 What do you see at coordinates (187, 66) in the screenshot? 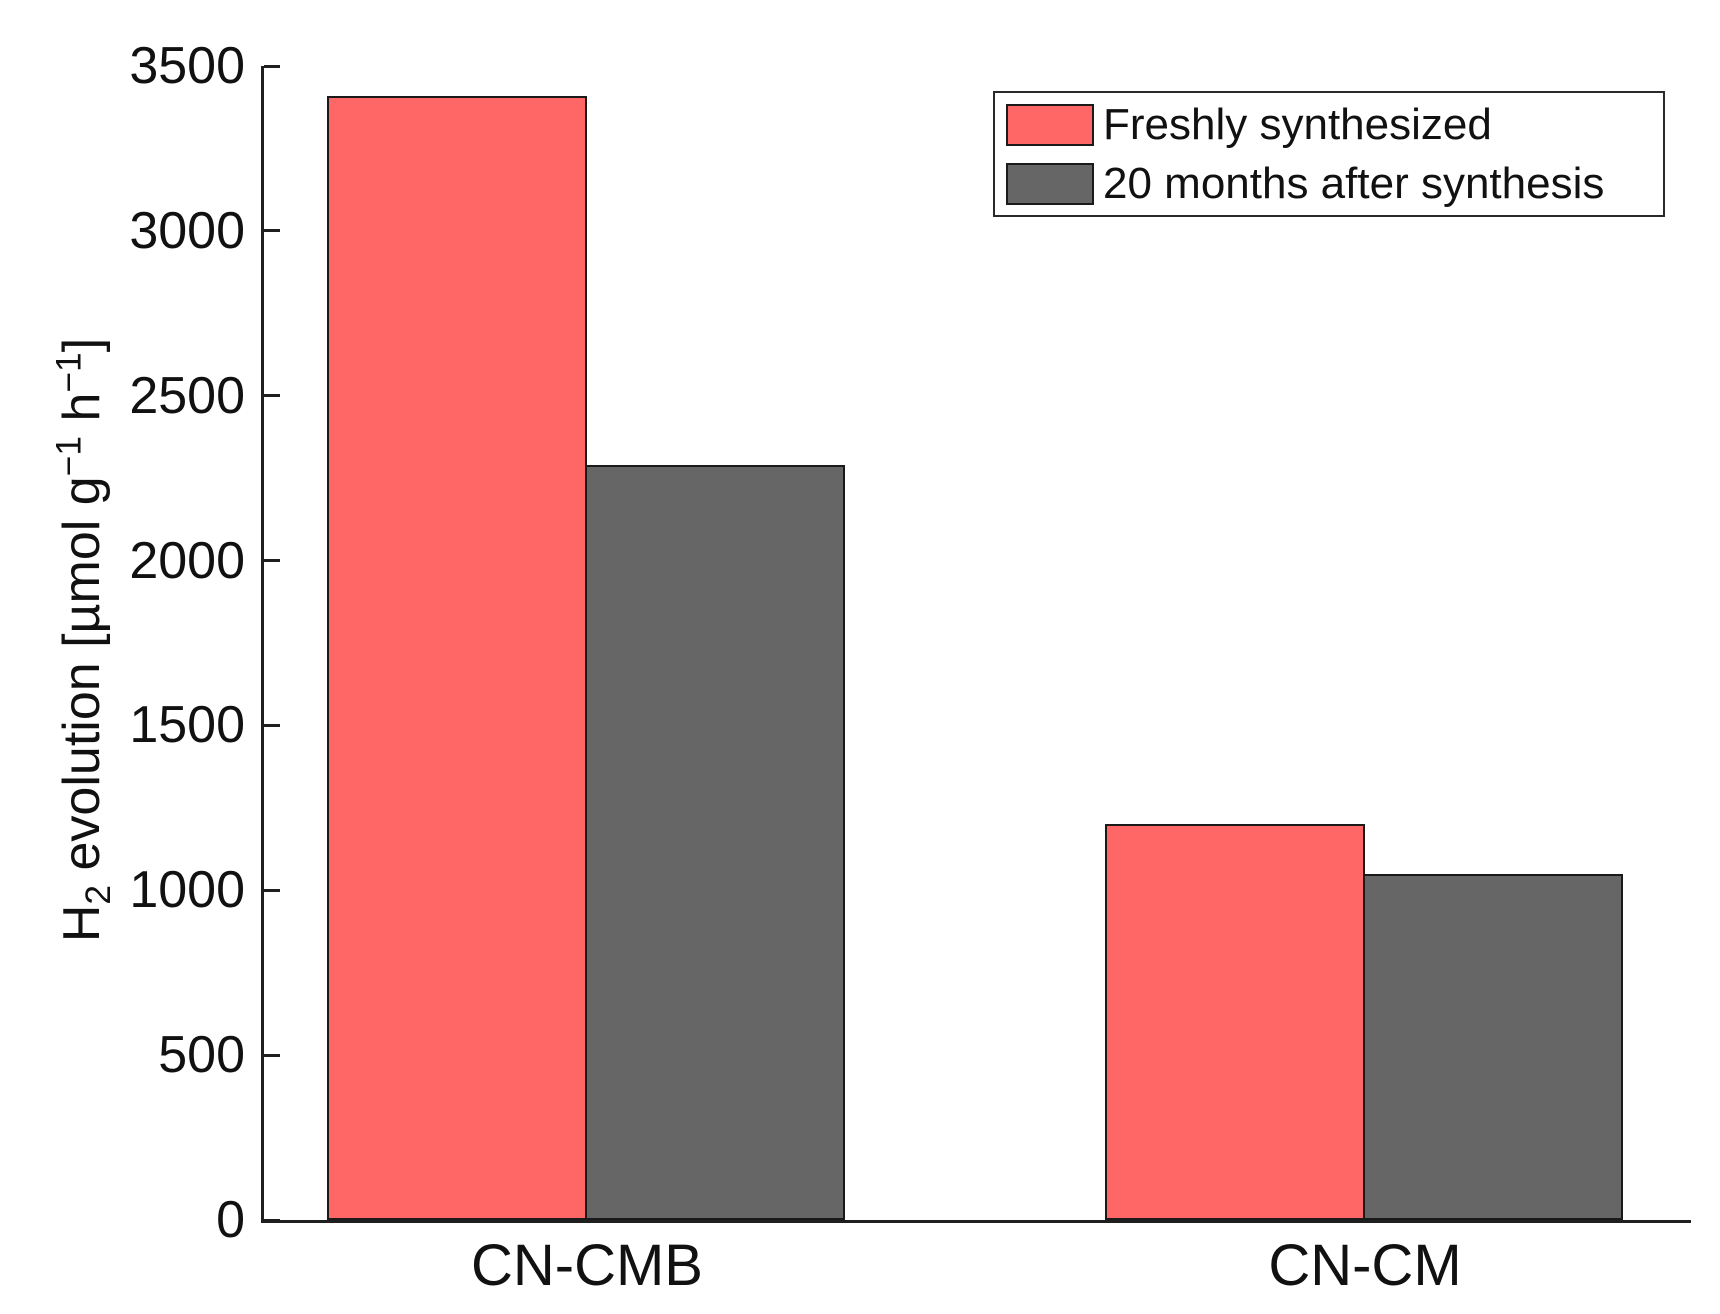
I see `y-tick-label-3500: 3500` at bounding box center [187, 66].